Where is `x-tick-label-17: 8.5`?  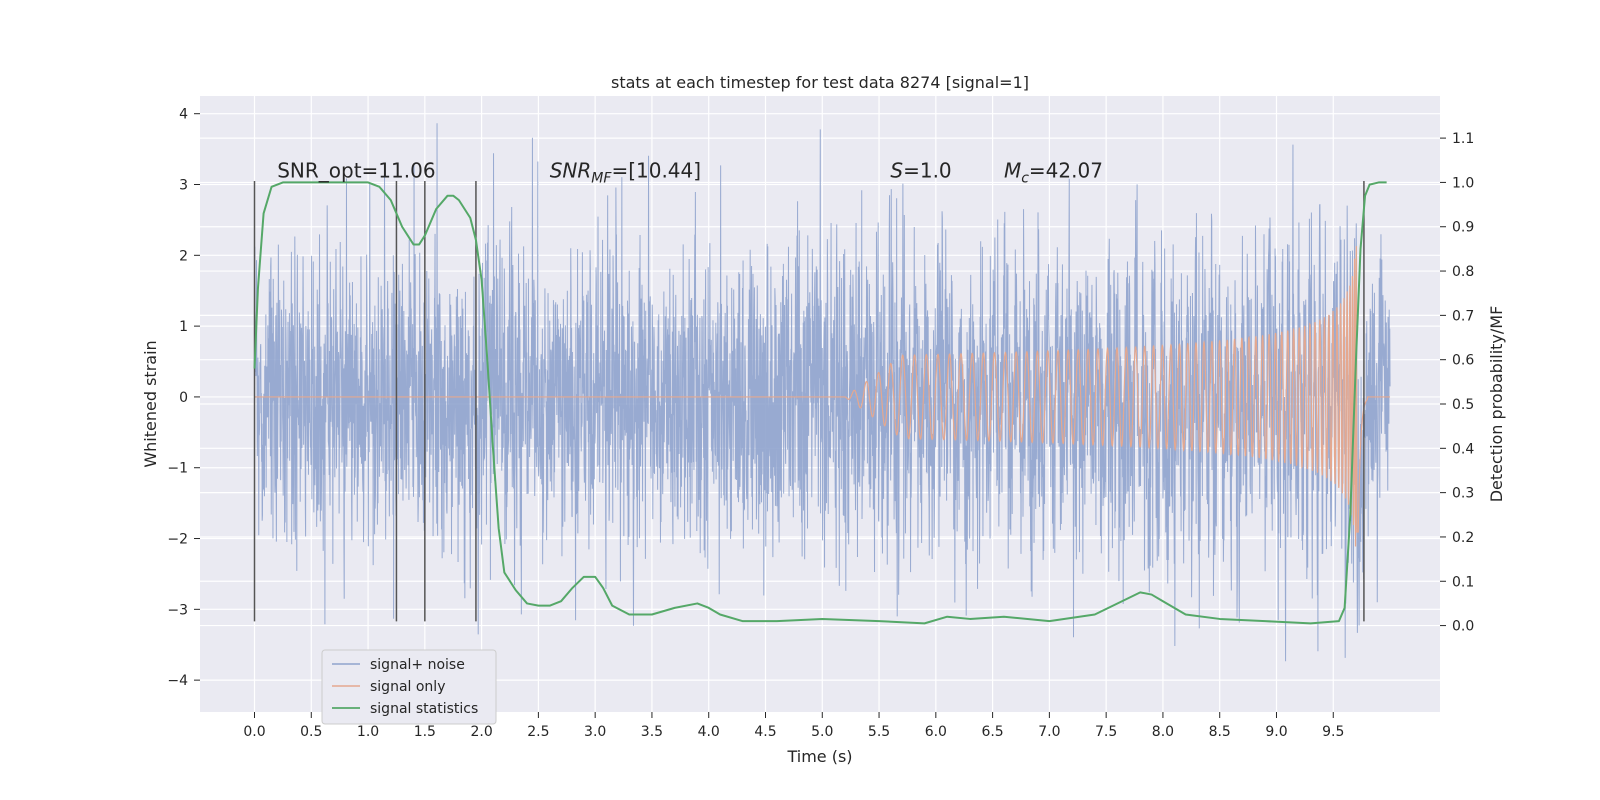
x-tick-label-17: 8.5 is located at coordinates (1220, 732).